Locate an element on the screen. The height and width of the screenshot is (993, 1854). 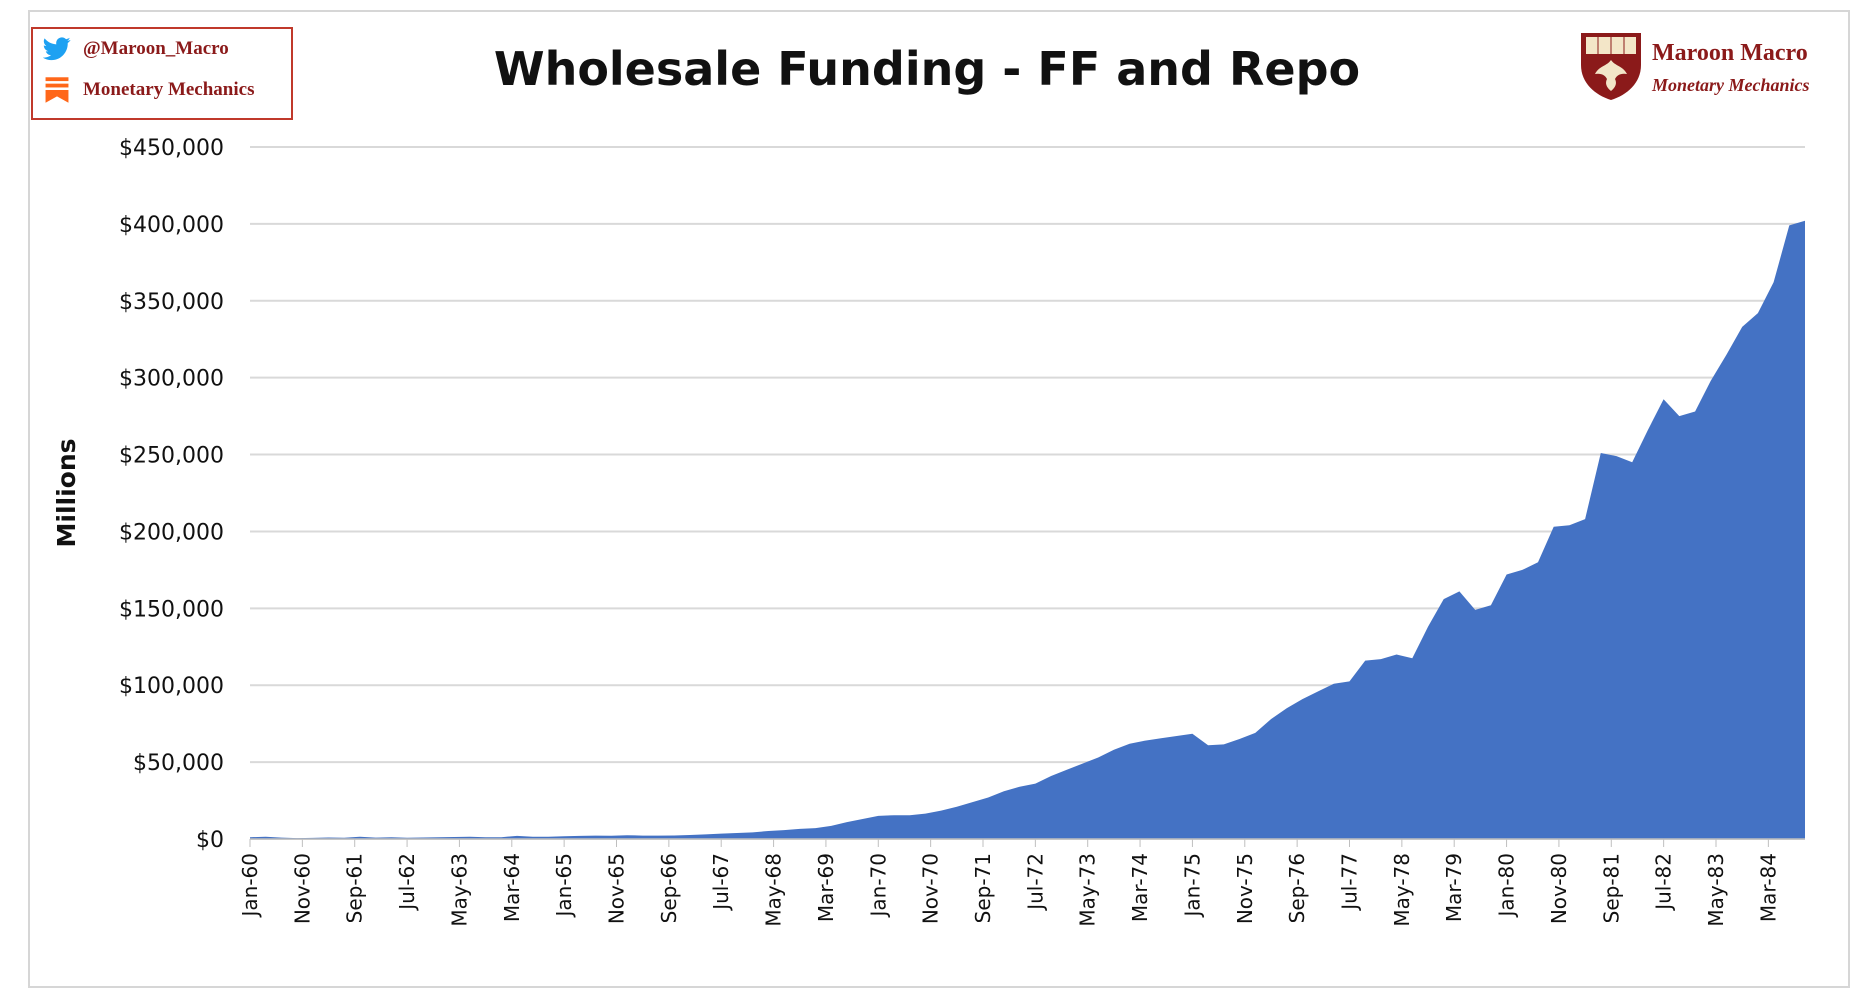
y-tick-label: $100,000 is located at coordinates (171, 686).